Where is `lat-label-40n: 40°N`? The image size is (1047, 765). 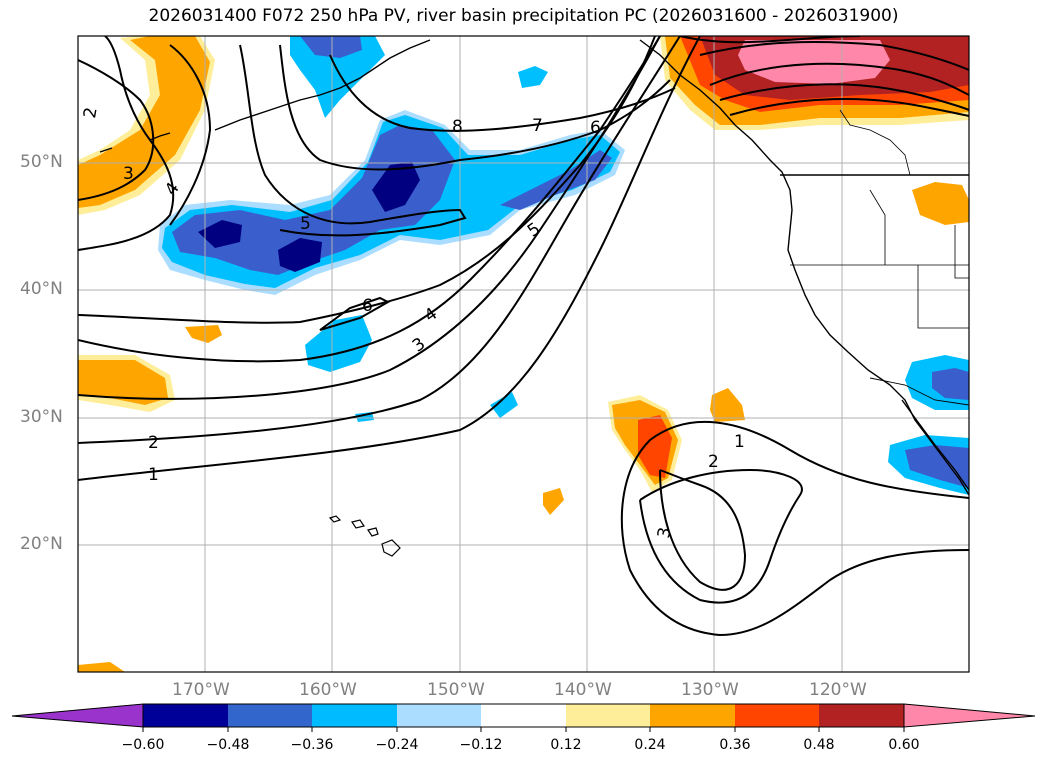
lat-label-40n: 40°N is located at coordinates (41, 289).